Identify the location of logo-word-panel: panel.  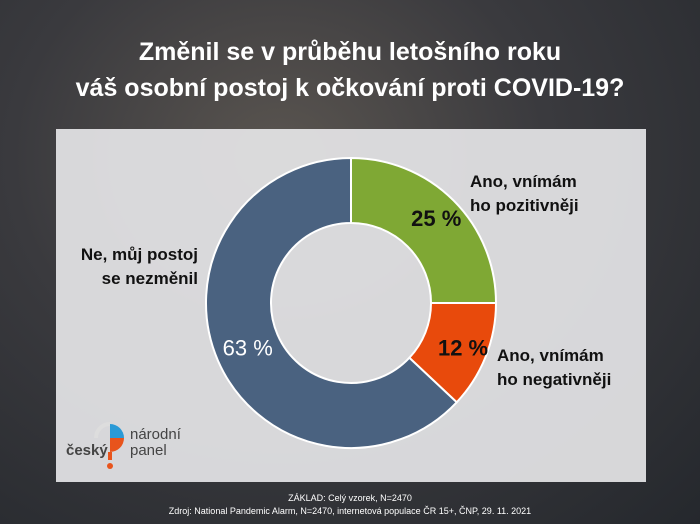
(148, 450).